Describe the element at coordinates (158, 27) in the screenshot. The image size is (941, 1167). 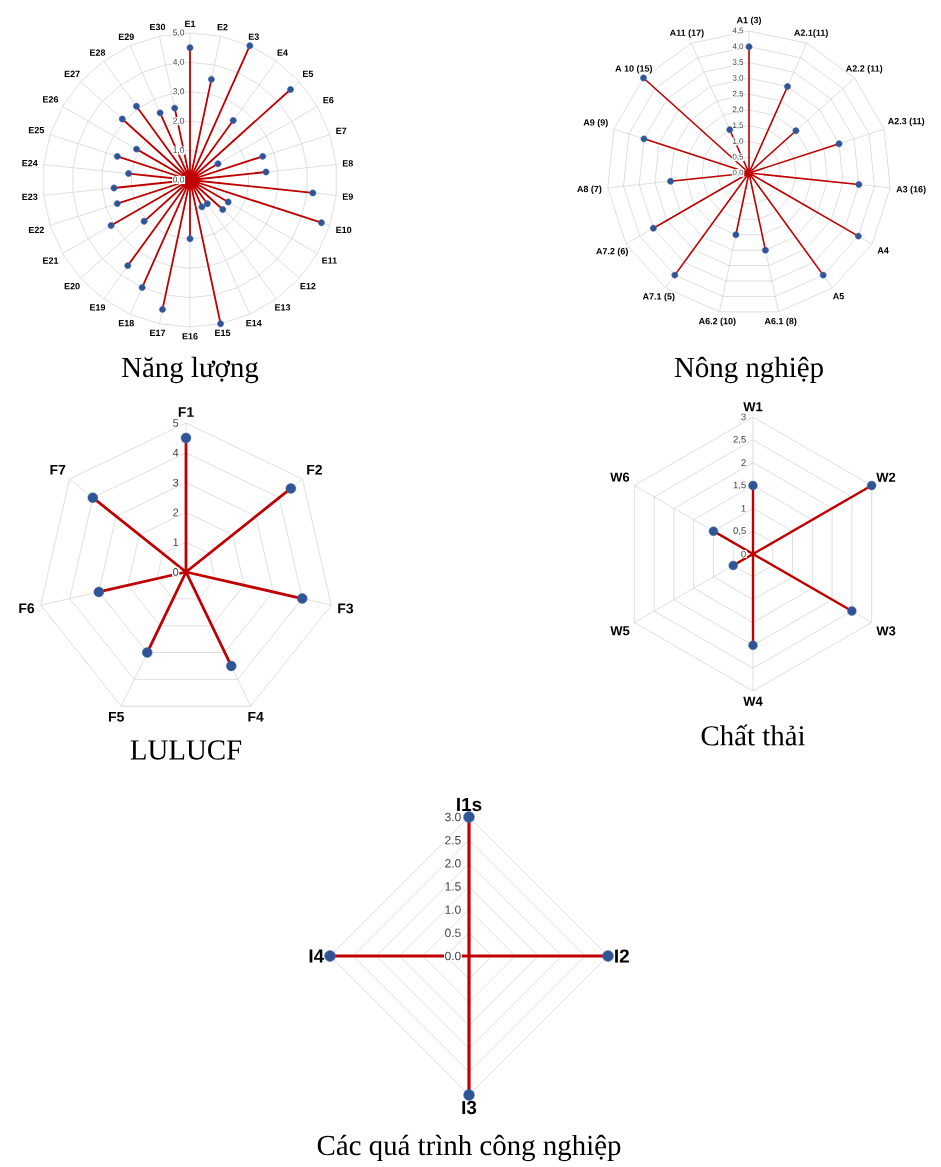
I see `spoke-label: E30` at that location.